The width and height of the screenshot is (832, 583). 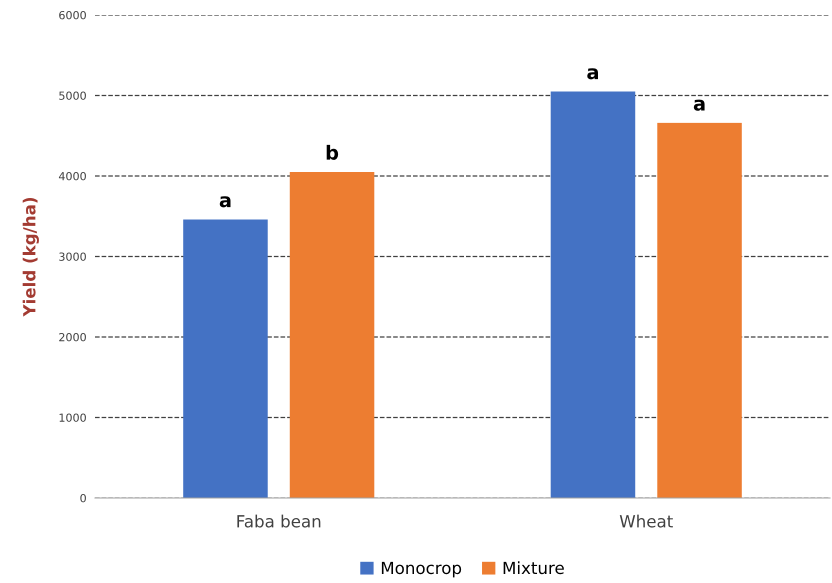 I want to click on y-tick-label: 1000, so click(x=73, y=417).